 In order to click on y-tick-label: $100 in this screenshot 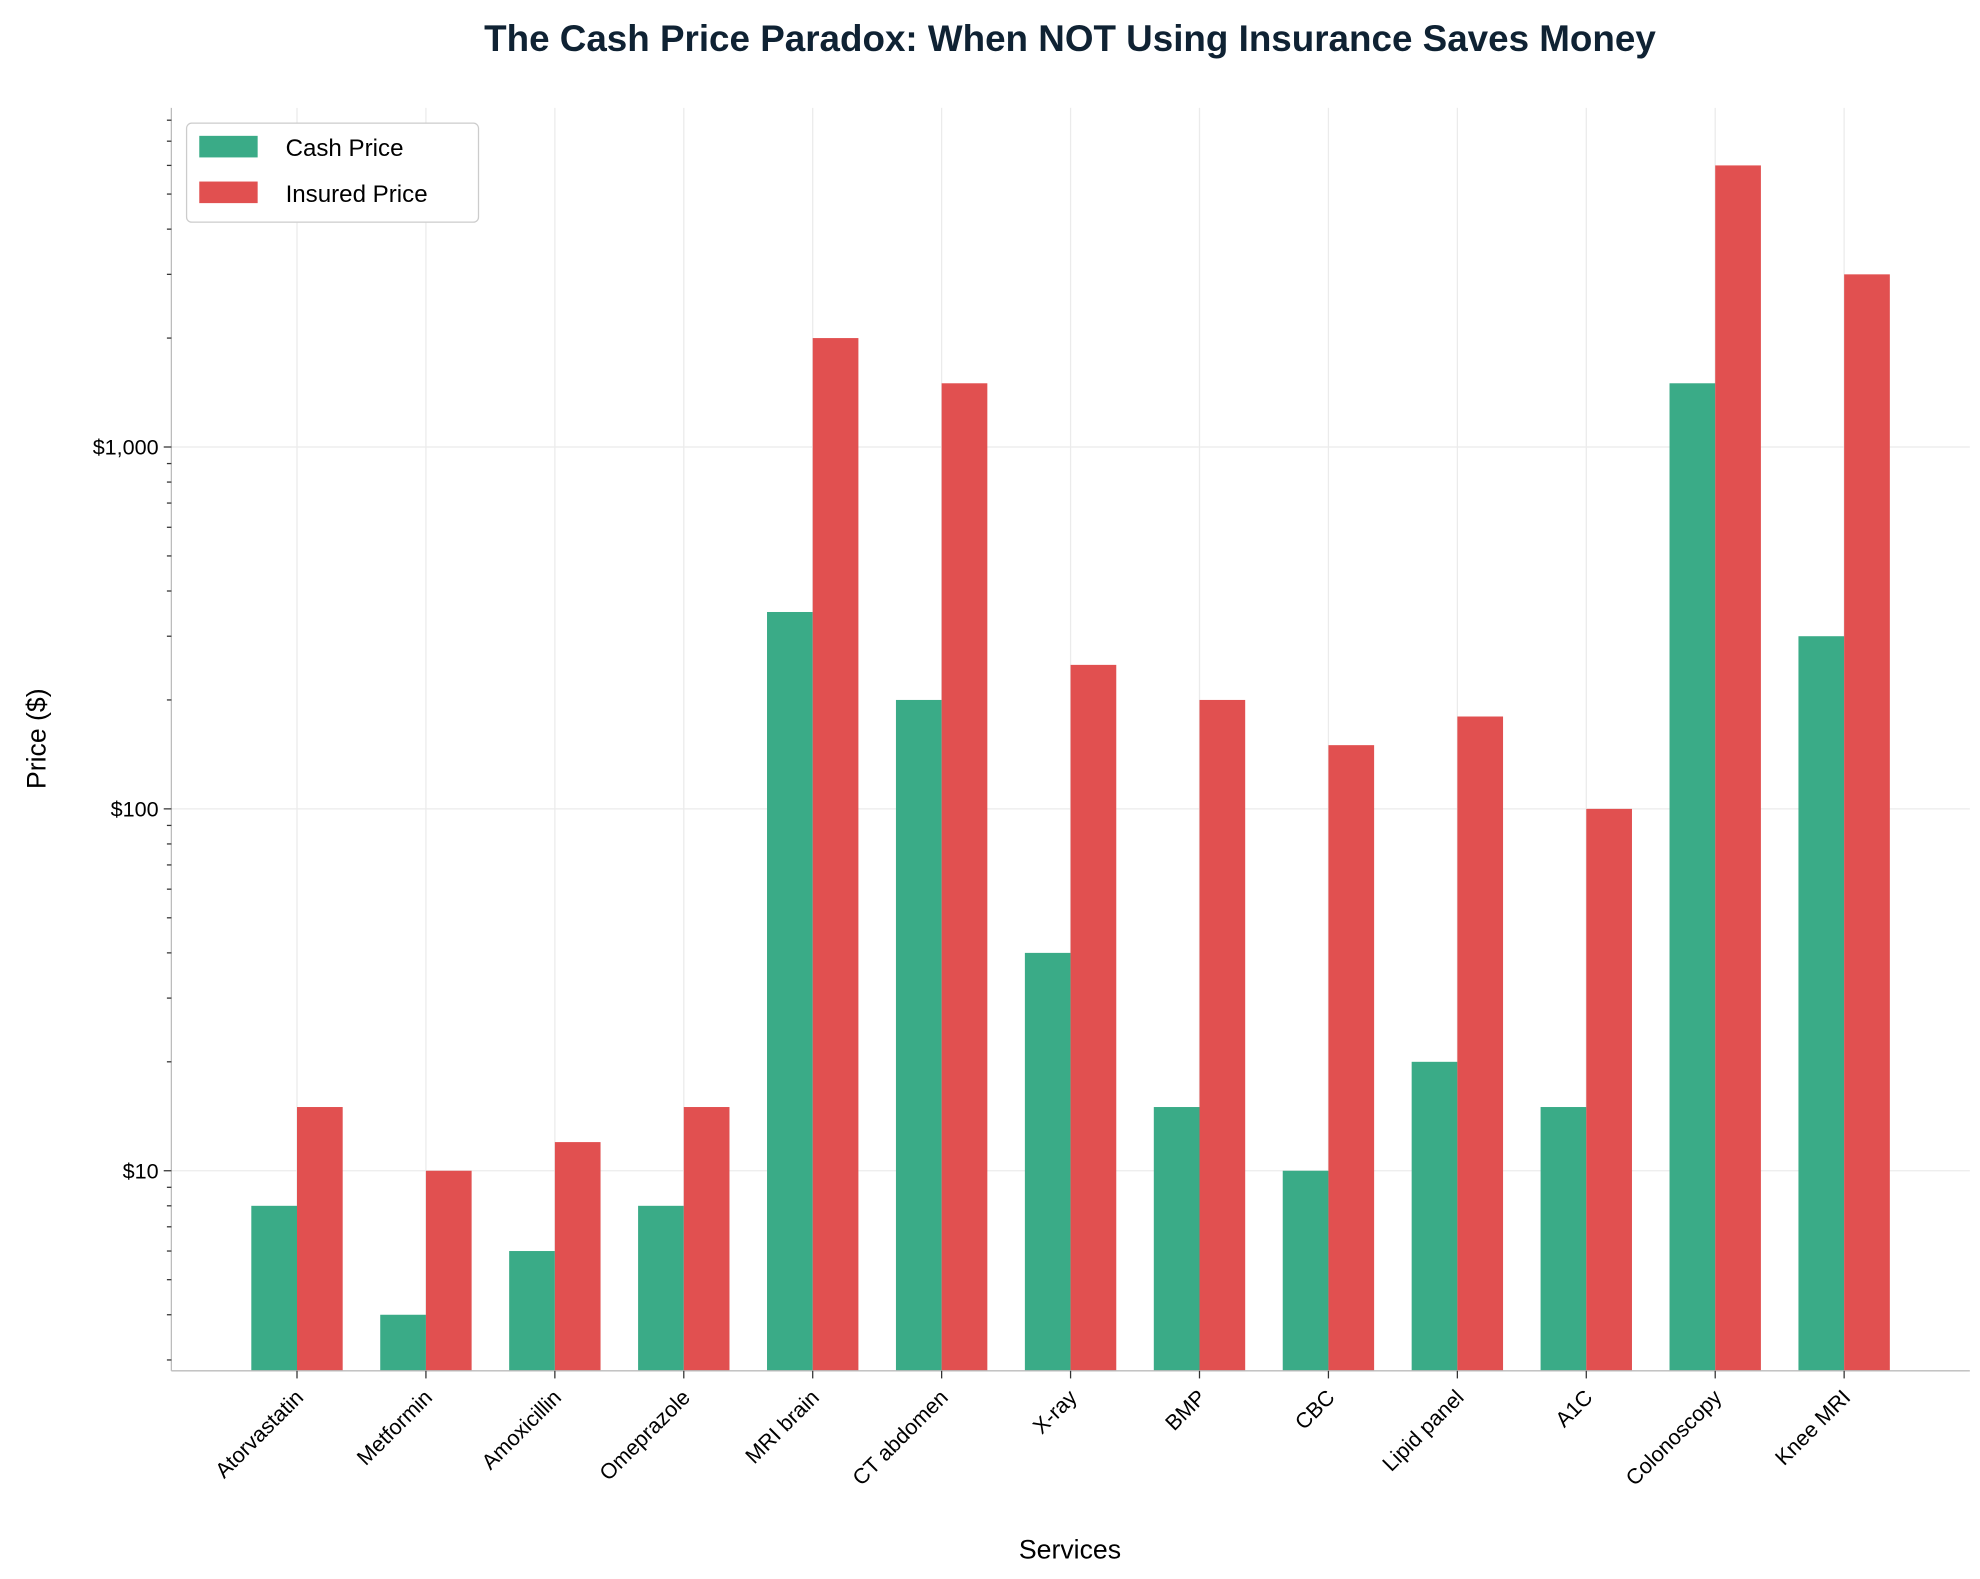, I will do `click(135, 808)`.